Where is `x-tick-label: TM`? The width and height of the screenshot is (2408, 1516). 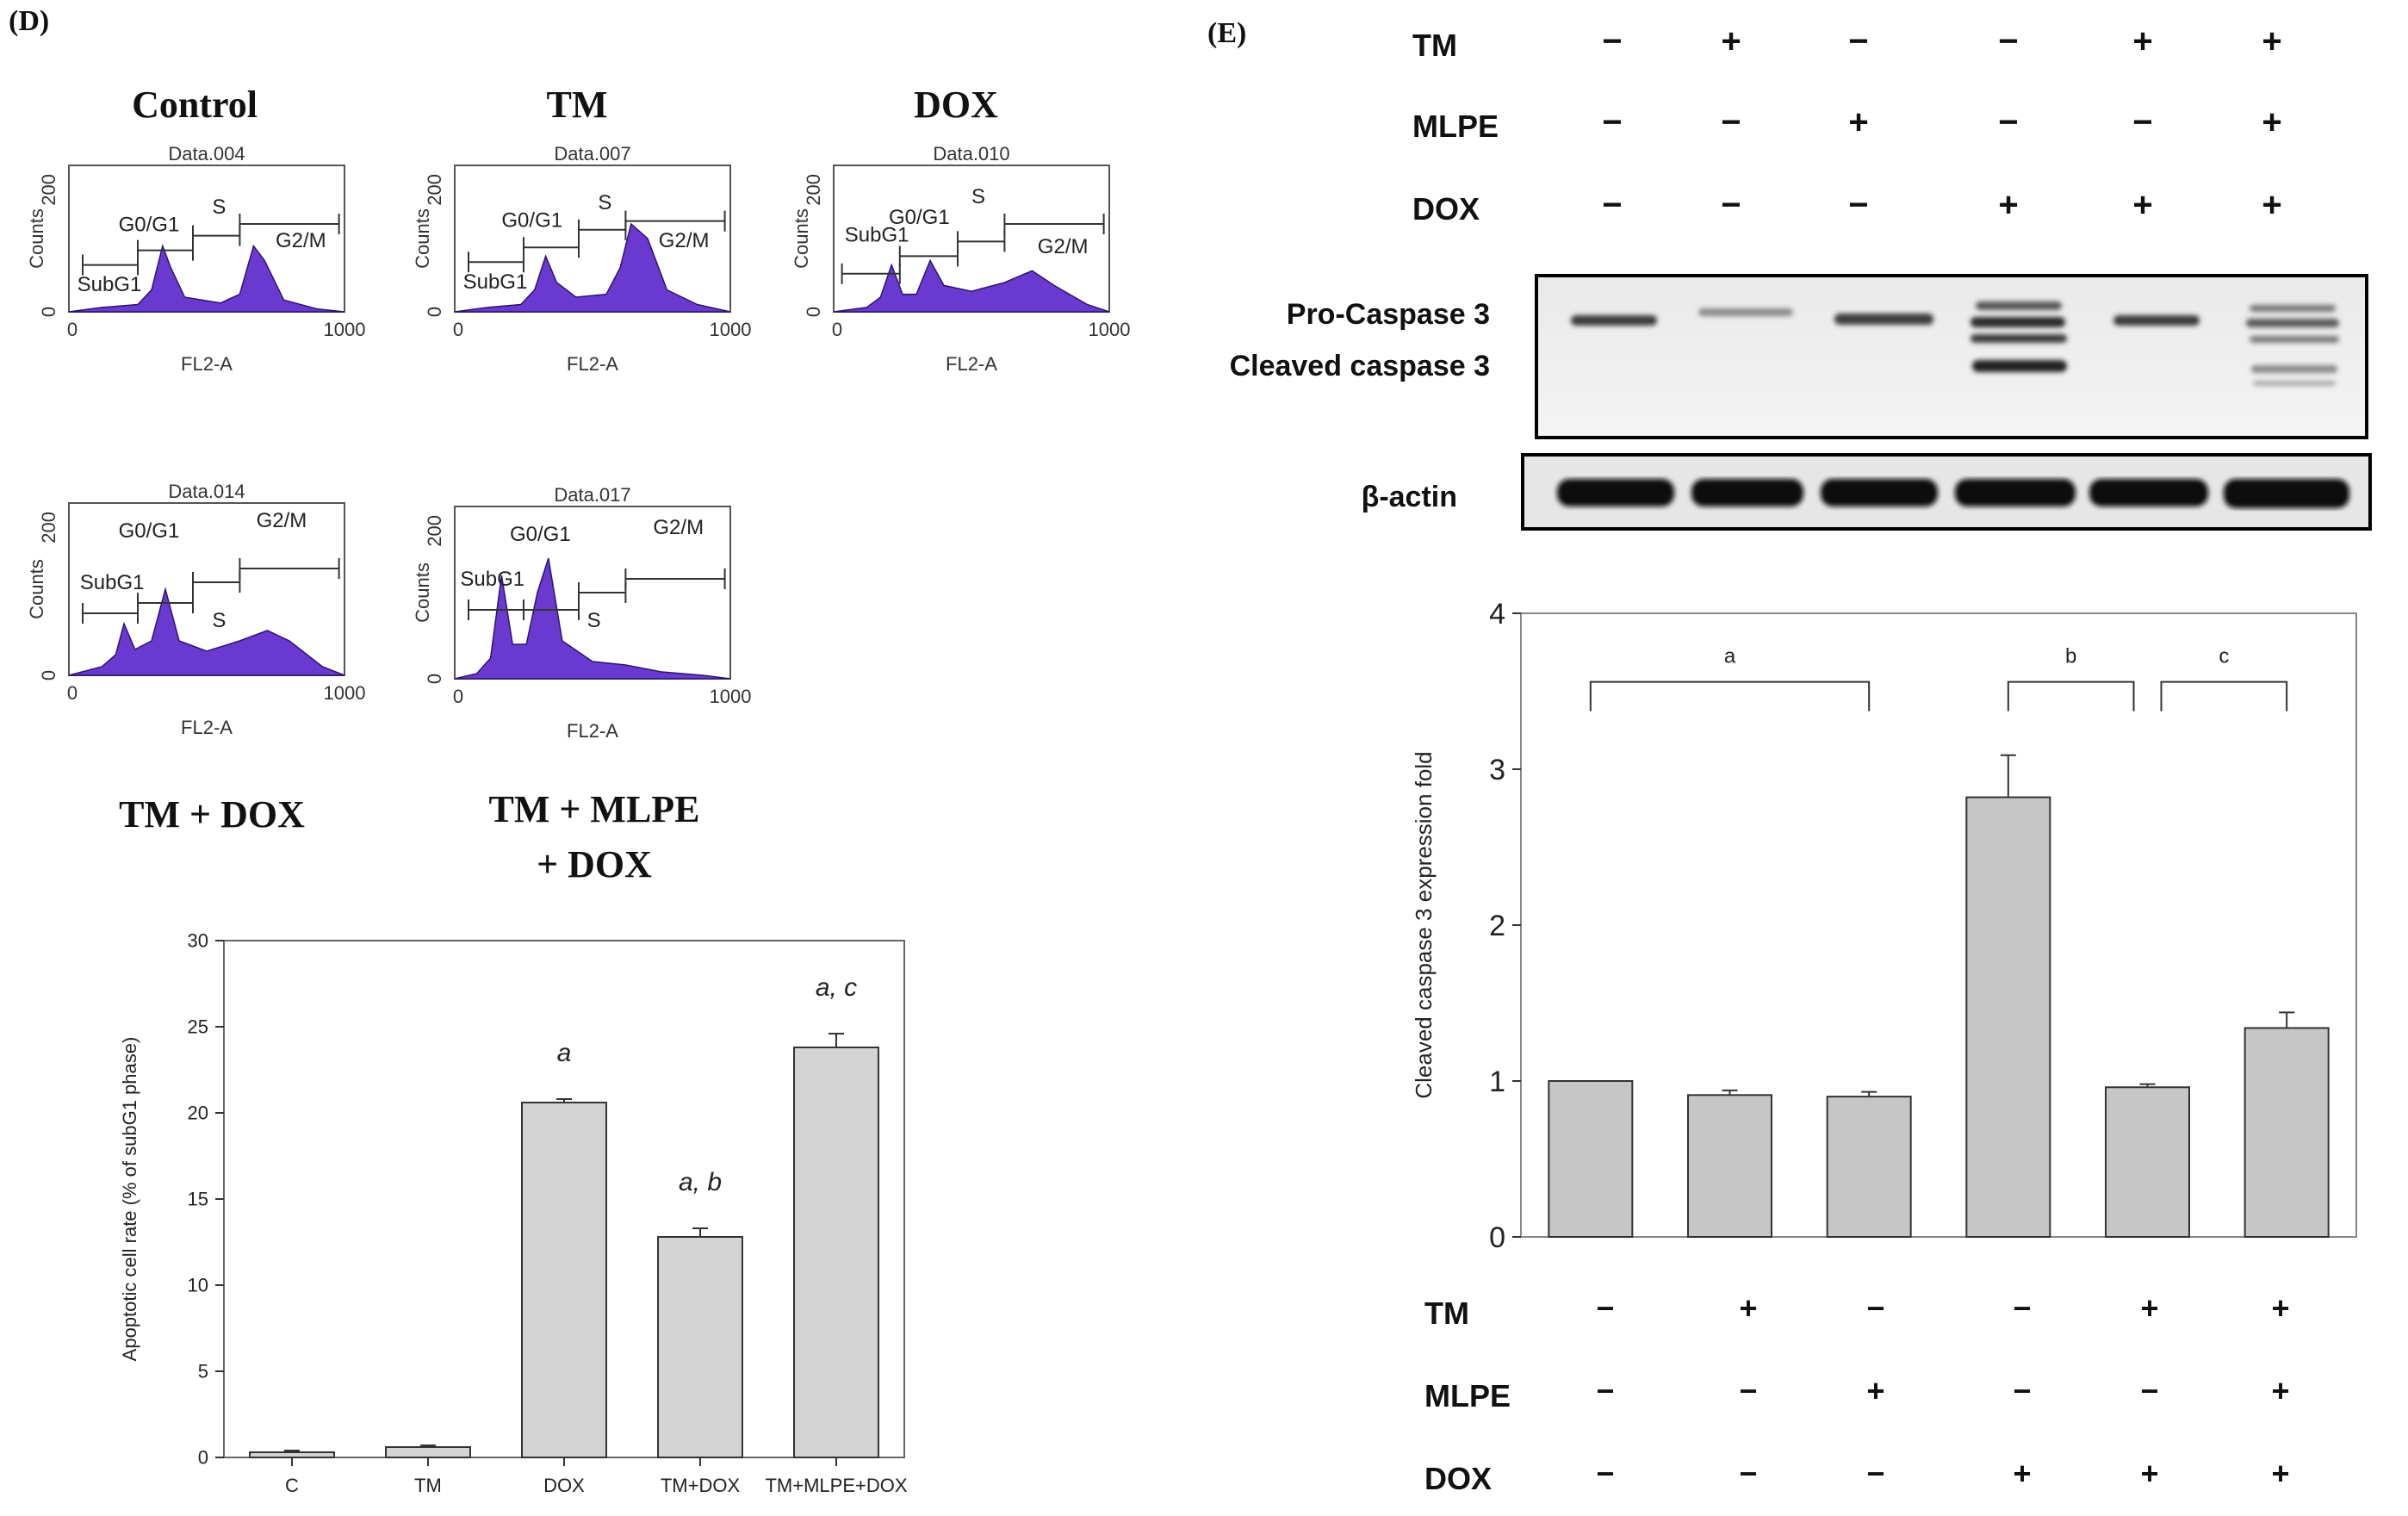 x-tick-label: TM is located at coordinates (428, 1485).